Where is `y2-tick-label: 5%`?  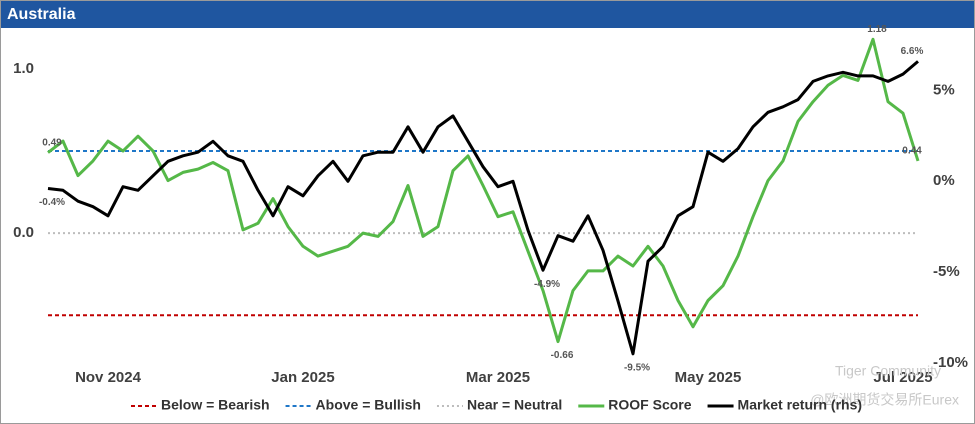 y2-tick-label: 5% is located at coordinates (944, 89).